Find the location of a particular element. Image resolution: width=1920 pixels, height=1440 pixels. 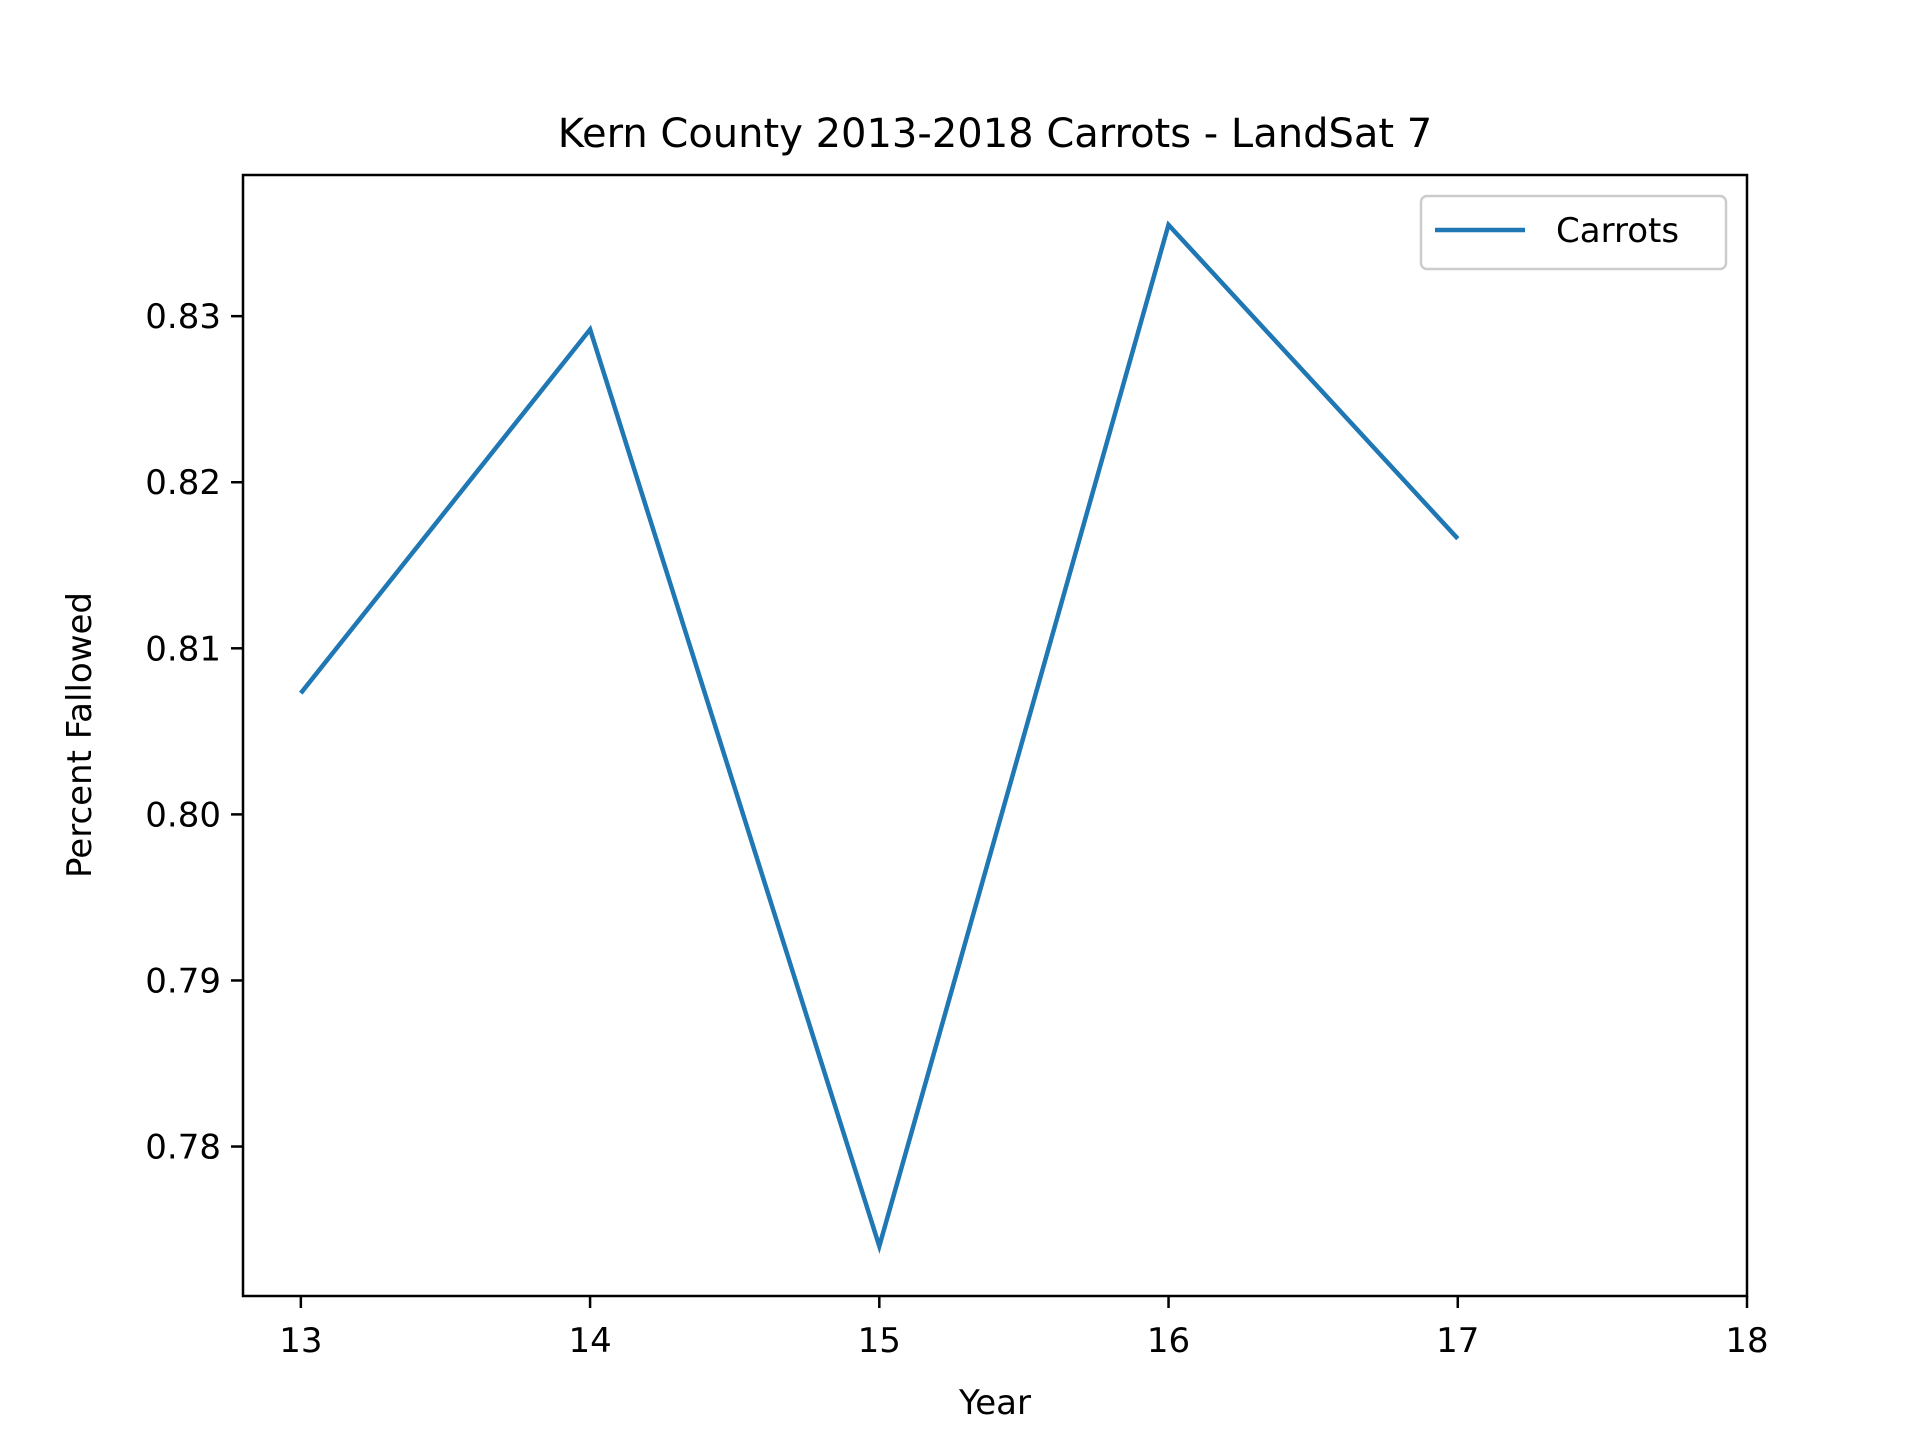

y-tick-label: 0.78 is located at coordinates (183, 1148).